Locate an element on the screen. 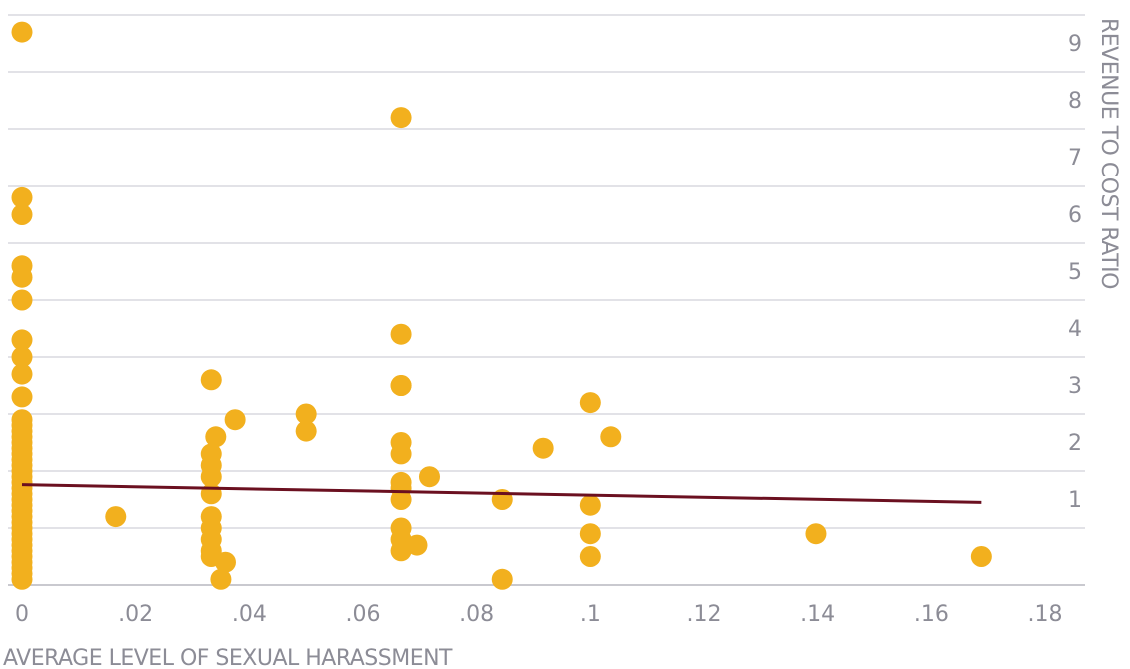  trendline is located at coordinates (501, 493).